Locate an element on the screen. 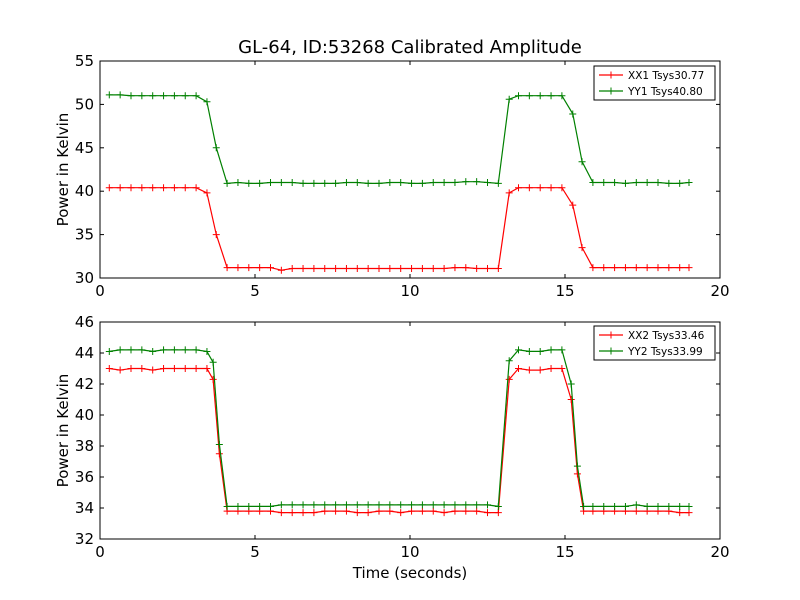 Image resolution: width=800 pixels, height=600 pixels. y-tick-label: 45 is located at coordinates (84, 148).